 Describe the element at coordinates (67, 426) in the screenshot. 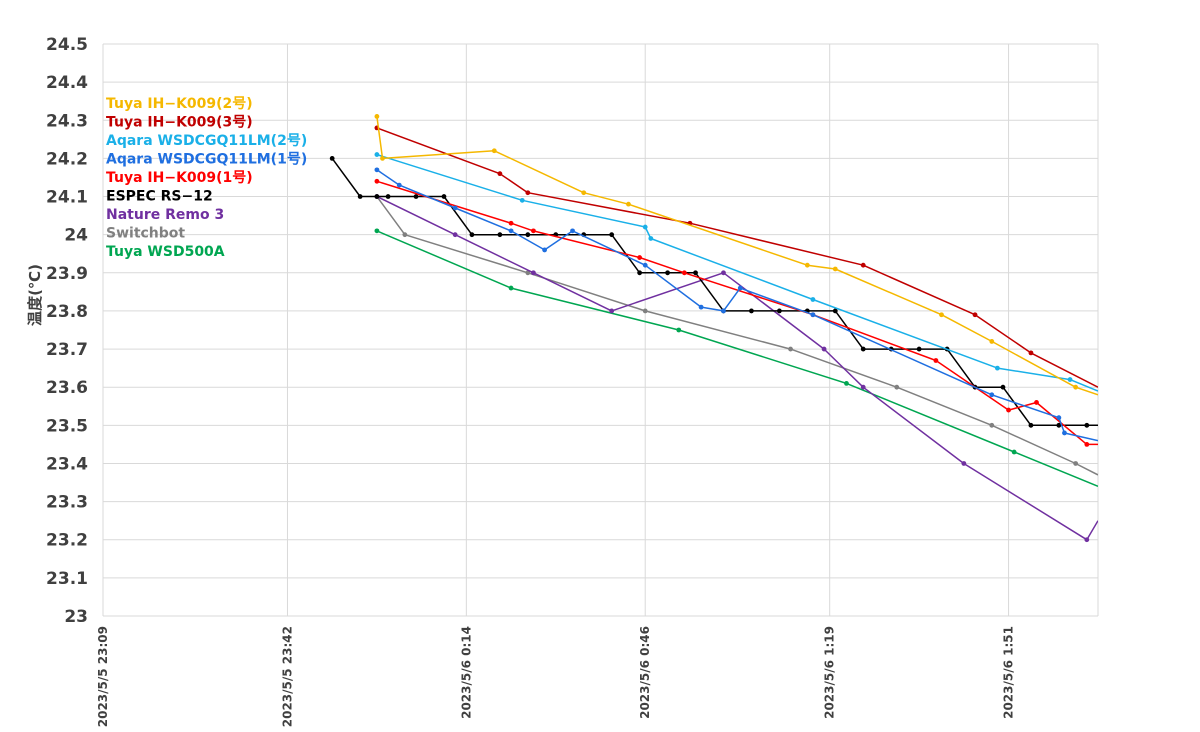

I see `y-tick-label: 23.5` at that location.